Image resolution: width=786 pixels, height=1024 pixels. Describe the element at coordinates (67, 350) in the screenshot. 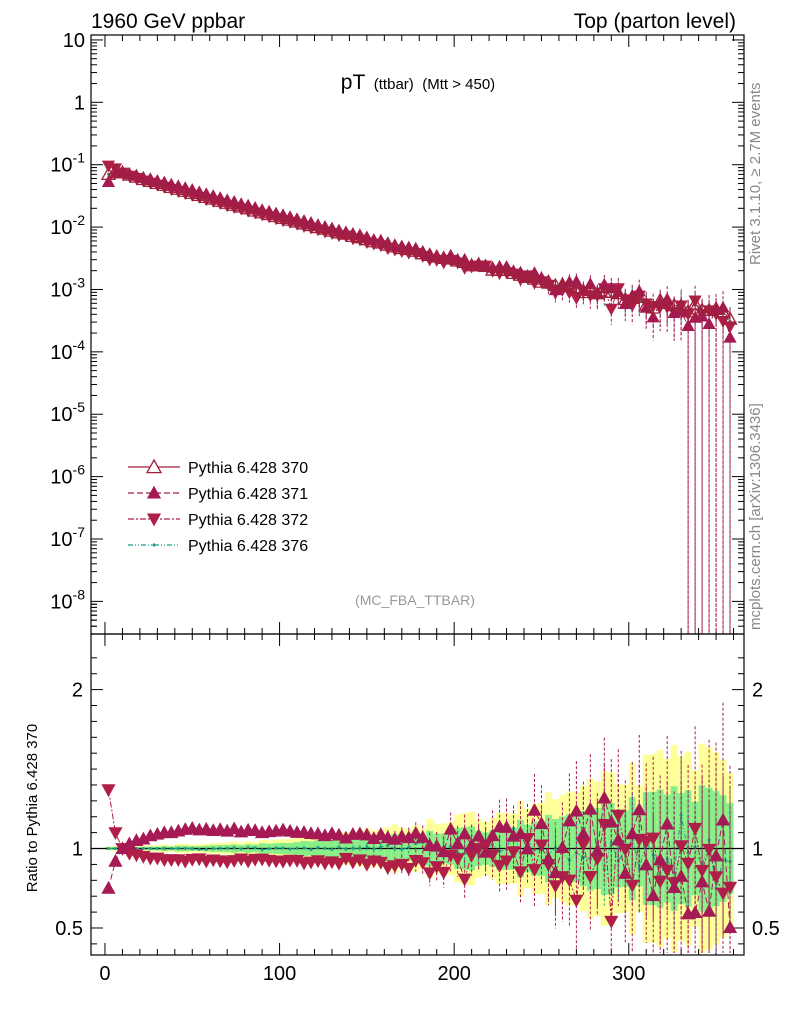

I see `y-tick-label: 10⁻⁴` at that location.